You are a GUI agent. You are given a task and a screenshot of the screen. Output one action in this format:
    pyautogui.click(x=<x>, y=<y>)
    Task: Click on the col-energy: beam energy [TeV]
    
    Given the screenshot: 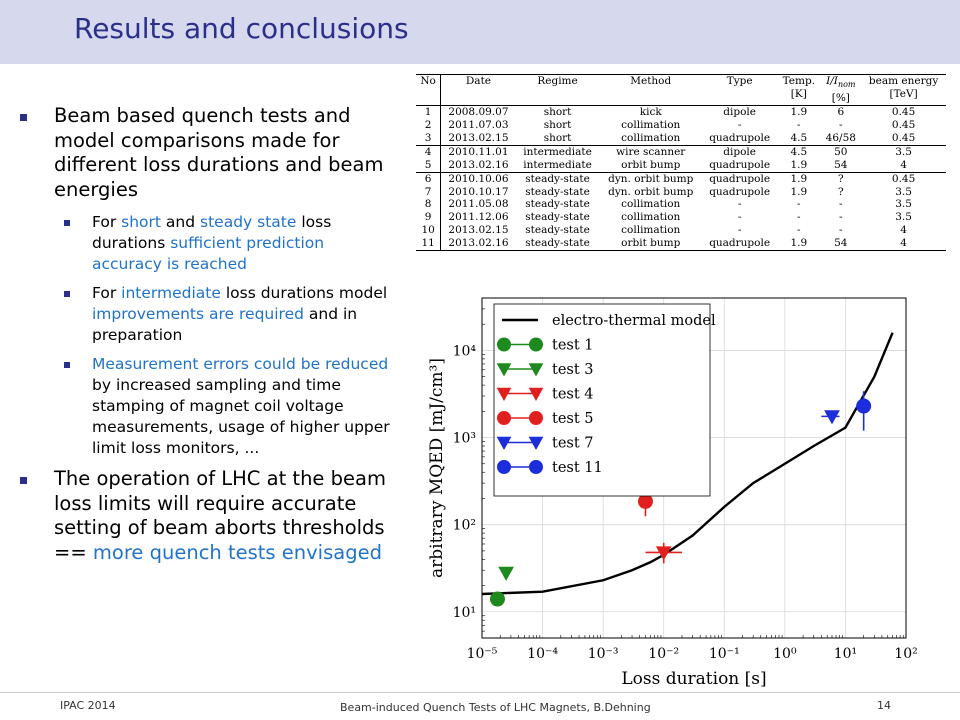 What is the action you would take?
    pyautogui.click(x=903, y=87)
    